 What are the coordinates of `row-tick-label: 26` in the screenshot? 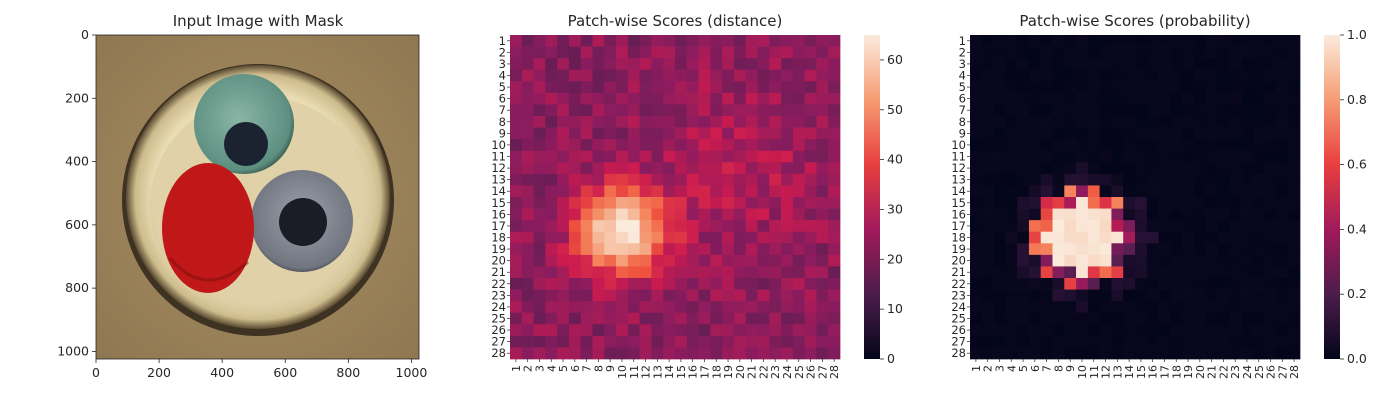 It's located at (958, 330).